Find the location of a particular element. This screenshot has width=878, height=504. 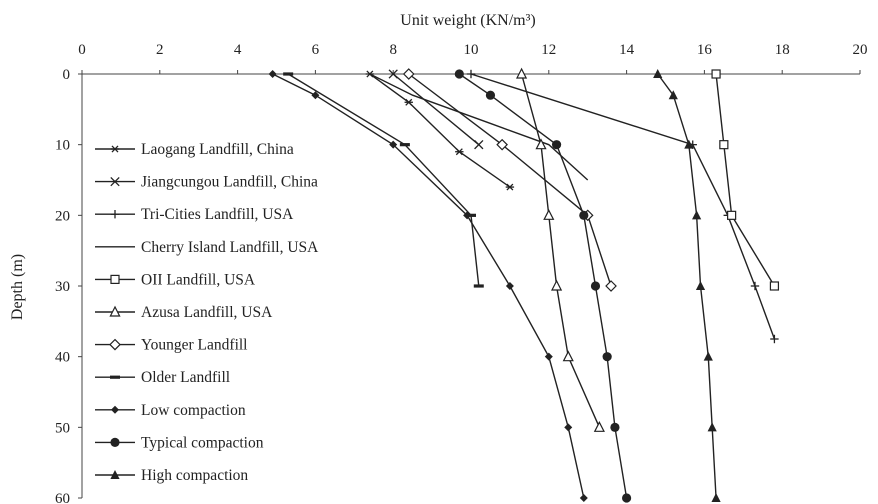

legend-label: Low compaction is located at coordinates (193, 410).